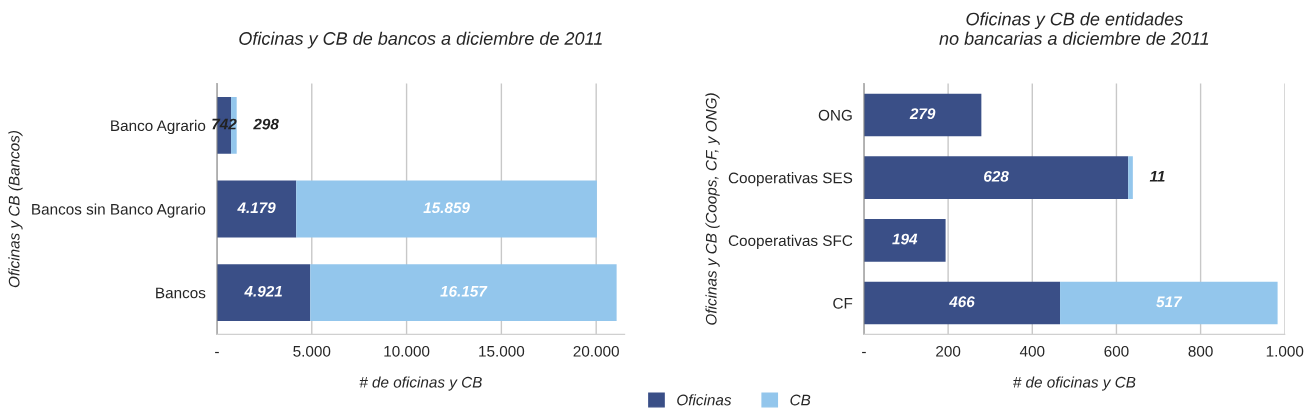  I want to click on data-label: 4.921, so click(263, 291).